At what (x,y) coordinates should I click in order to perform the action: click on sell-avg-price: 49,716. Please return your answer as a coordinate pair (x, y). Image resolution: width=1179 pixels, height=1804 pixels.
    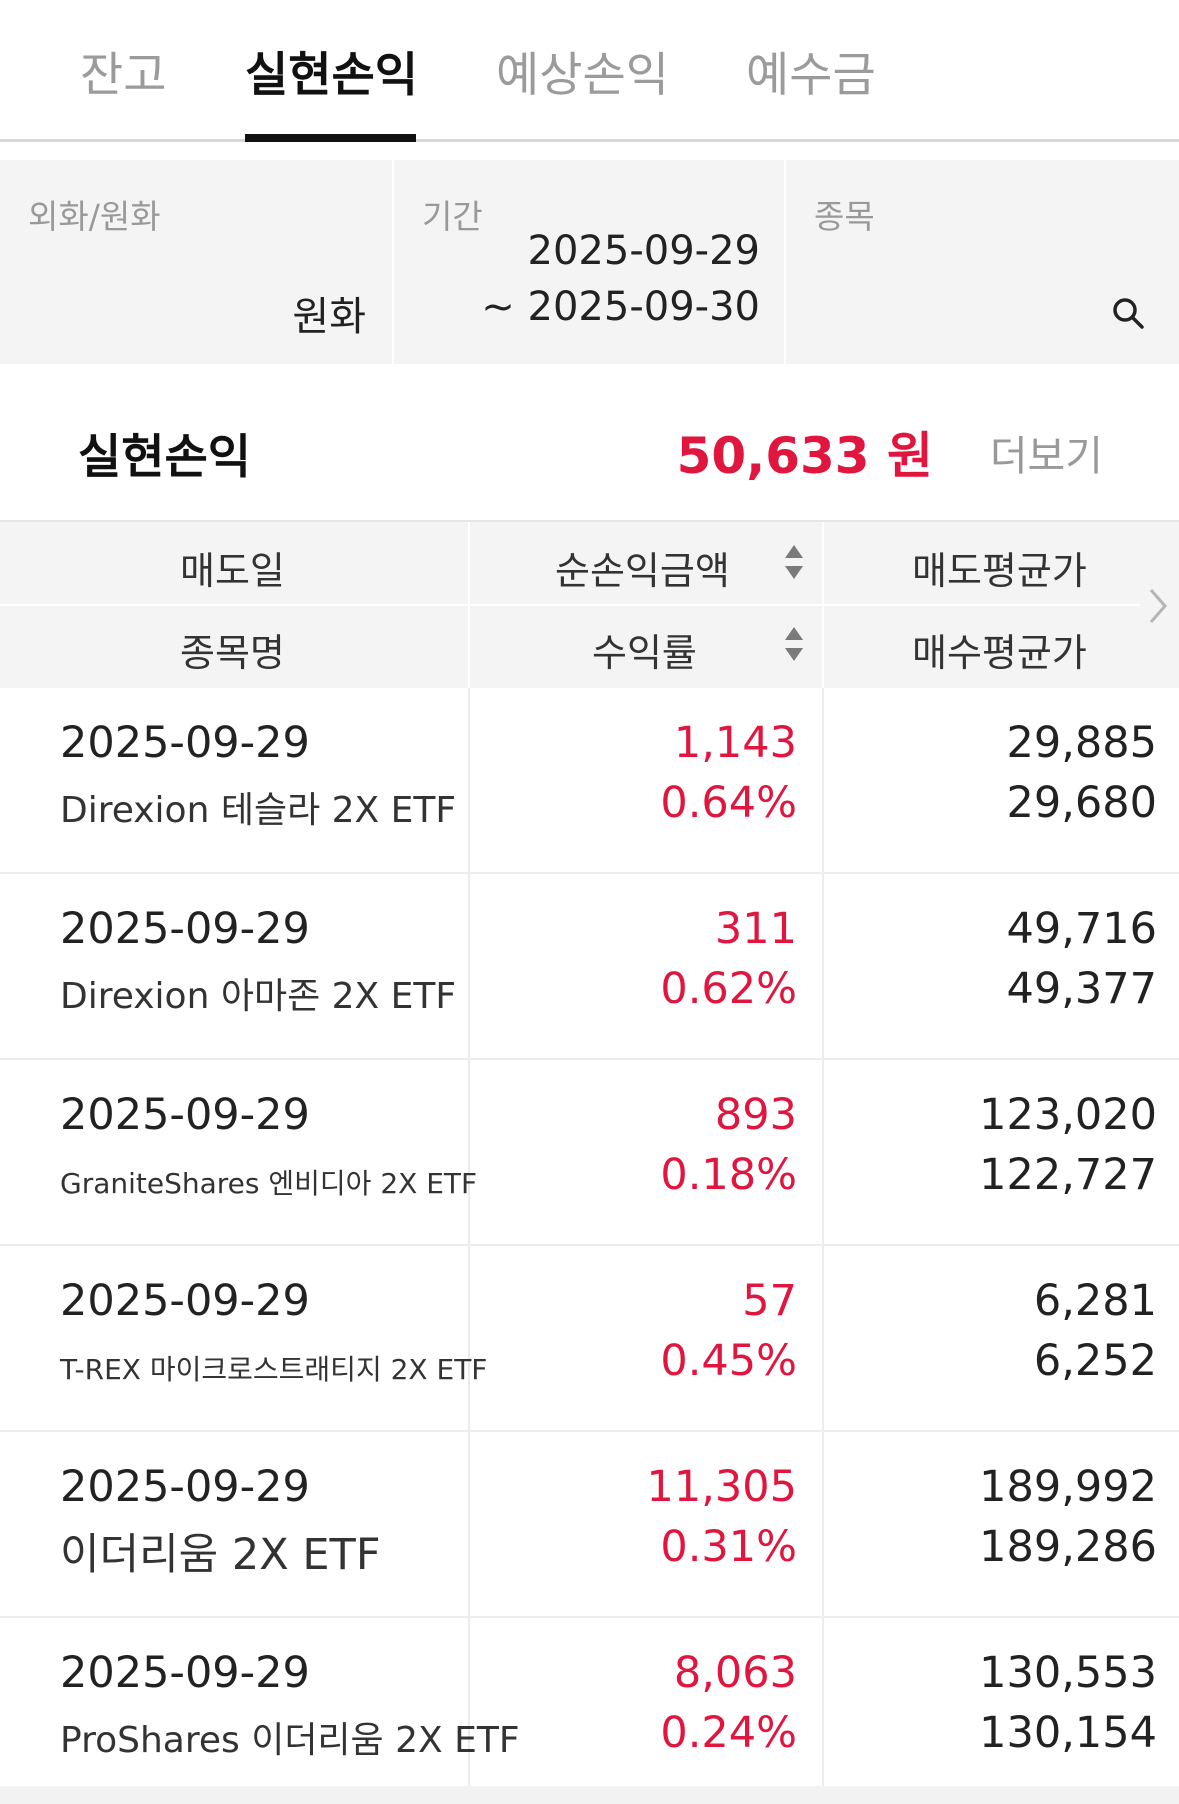
    Looking at the image, I should click on (1081, 929).